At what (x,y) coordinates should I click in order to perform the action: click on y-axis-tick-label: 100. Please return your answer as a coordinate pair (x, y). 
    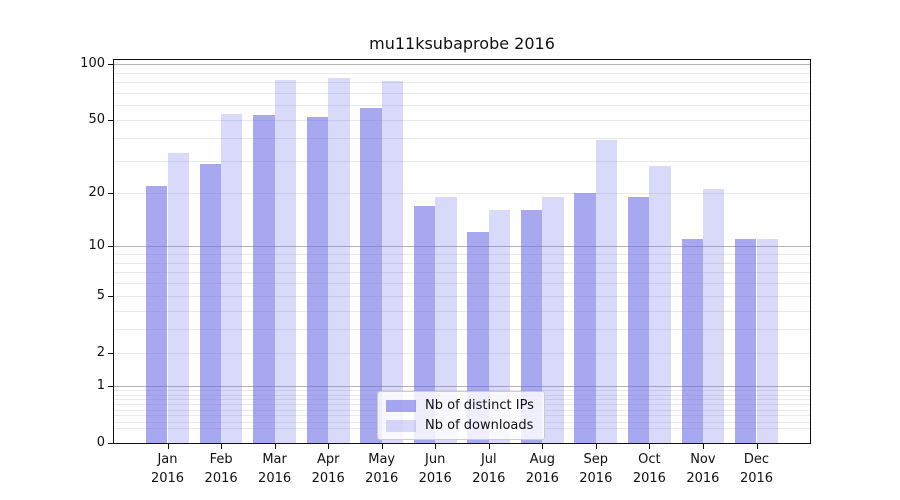
    Looking at the image, I should click on (92, 63).